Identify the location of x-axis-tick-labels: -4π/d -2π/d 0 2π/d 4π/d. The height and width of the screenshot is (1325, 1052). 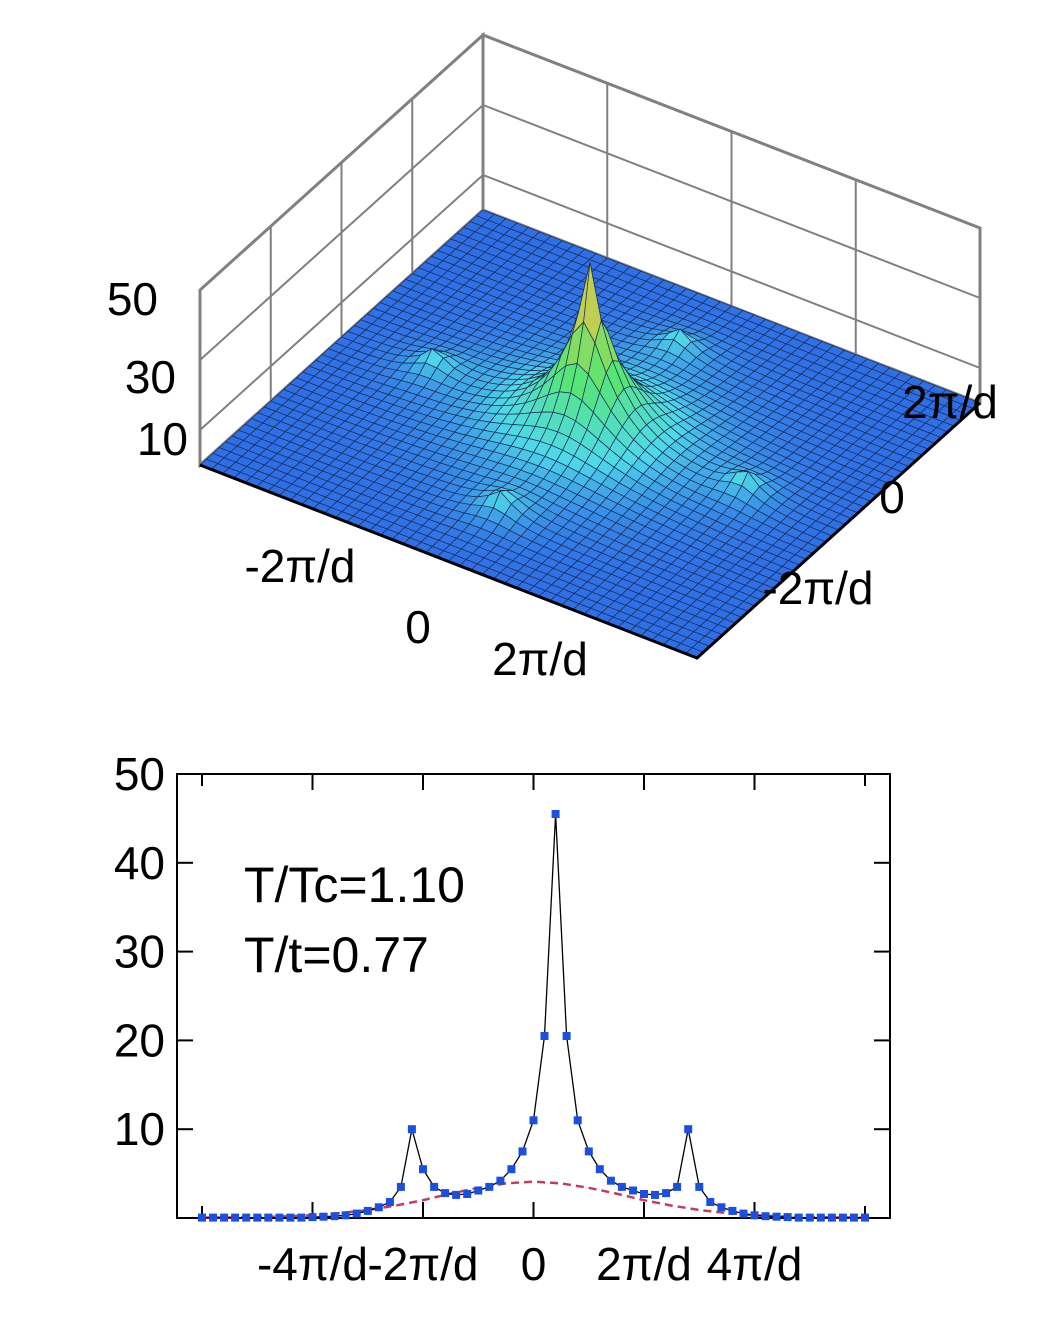
(529, 1264).